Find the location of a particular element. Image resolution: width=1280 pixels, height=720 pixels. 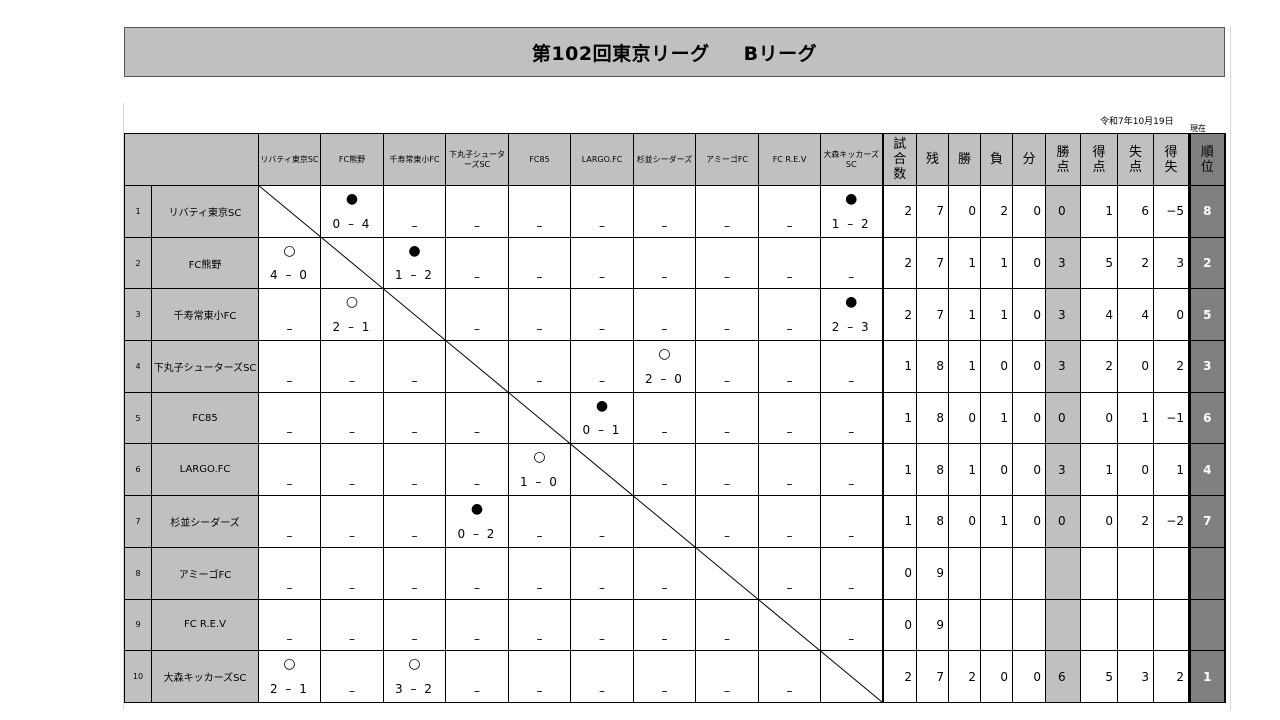

table-row: 4 下丸子シューターズSC – – – – – ○ 2 – 0– – –1 8 1 0 0 3 2 0 2 3 is located at coordinates (675, 366).